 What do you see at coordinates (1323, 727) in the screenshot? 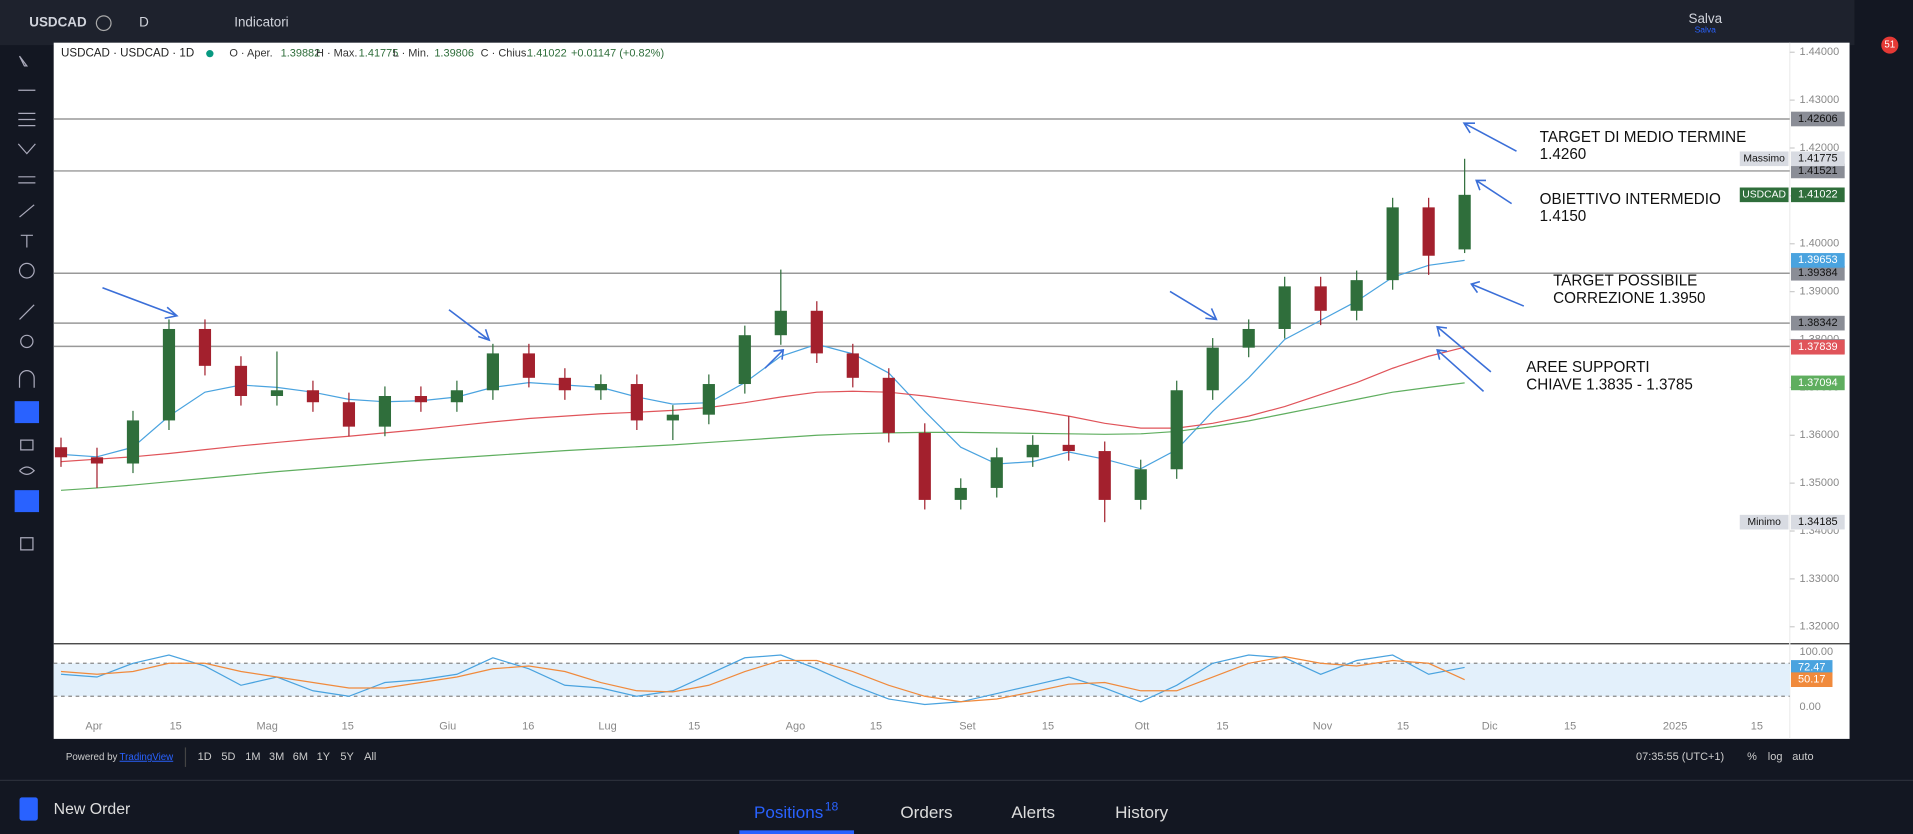
I see `x-tick-label: Nov` at bounding box center [1323, 727].